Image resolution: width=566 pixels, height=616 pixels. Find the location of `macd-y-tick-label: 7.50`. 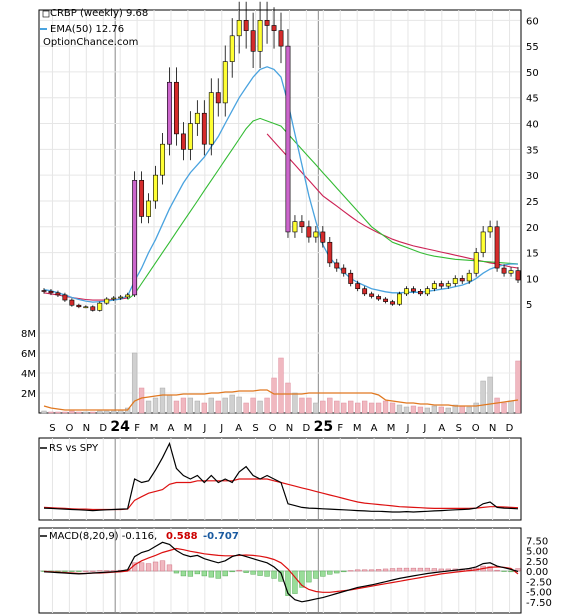

macd-y-tick-label: 7.50 is located at coordinates (537, 541).